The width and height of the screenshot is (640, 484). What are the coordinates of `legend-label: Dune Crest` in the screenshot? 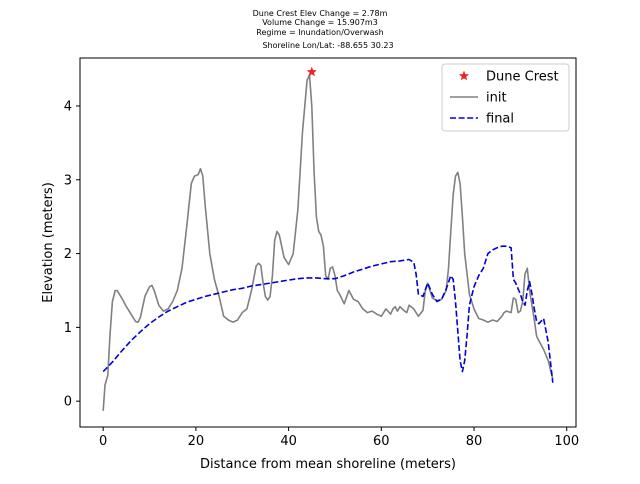 It's located at (522, 77).